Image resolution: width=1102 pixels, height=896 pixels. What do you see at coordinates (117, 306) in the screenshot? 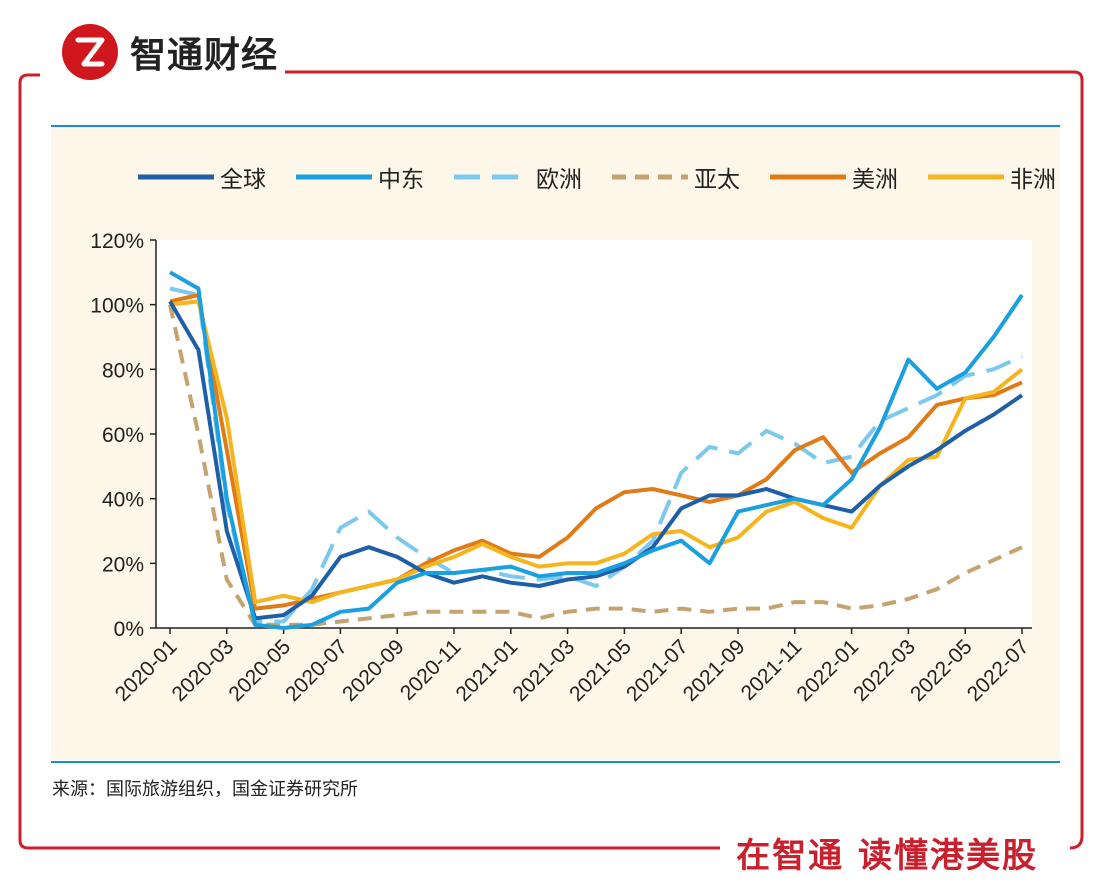
I see `y-tick-label: 100%` at bounding box center [117, 306].